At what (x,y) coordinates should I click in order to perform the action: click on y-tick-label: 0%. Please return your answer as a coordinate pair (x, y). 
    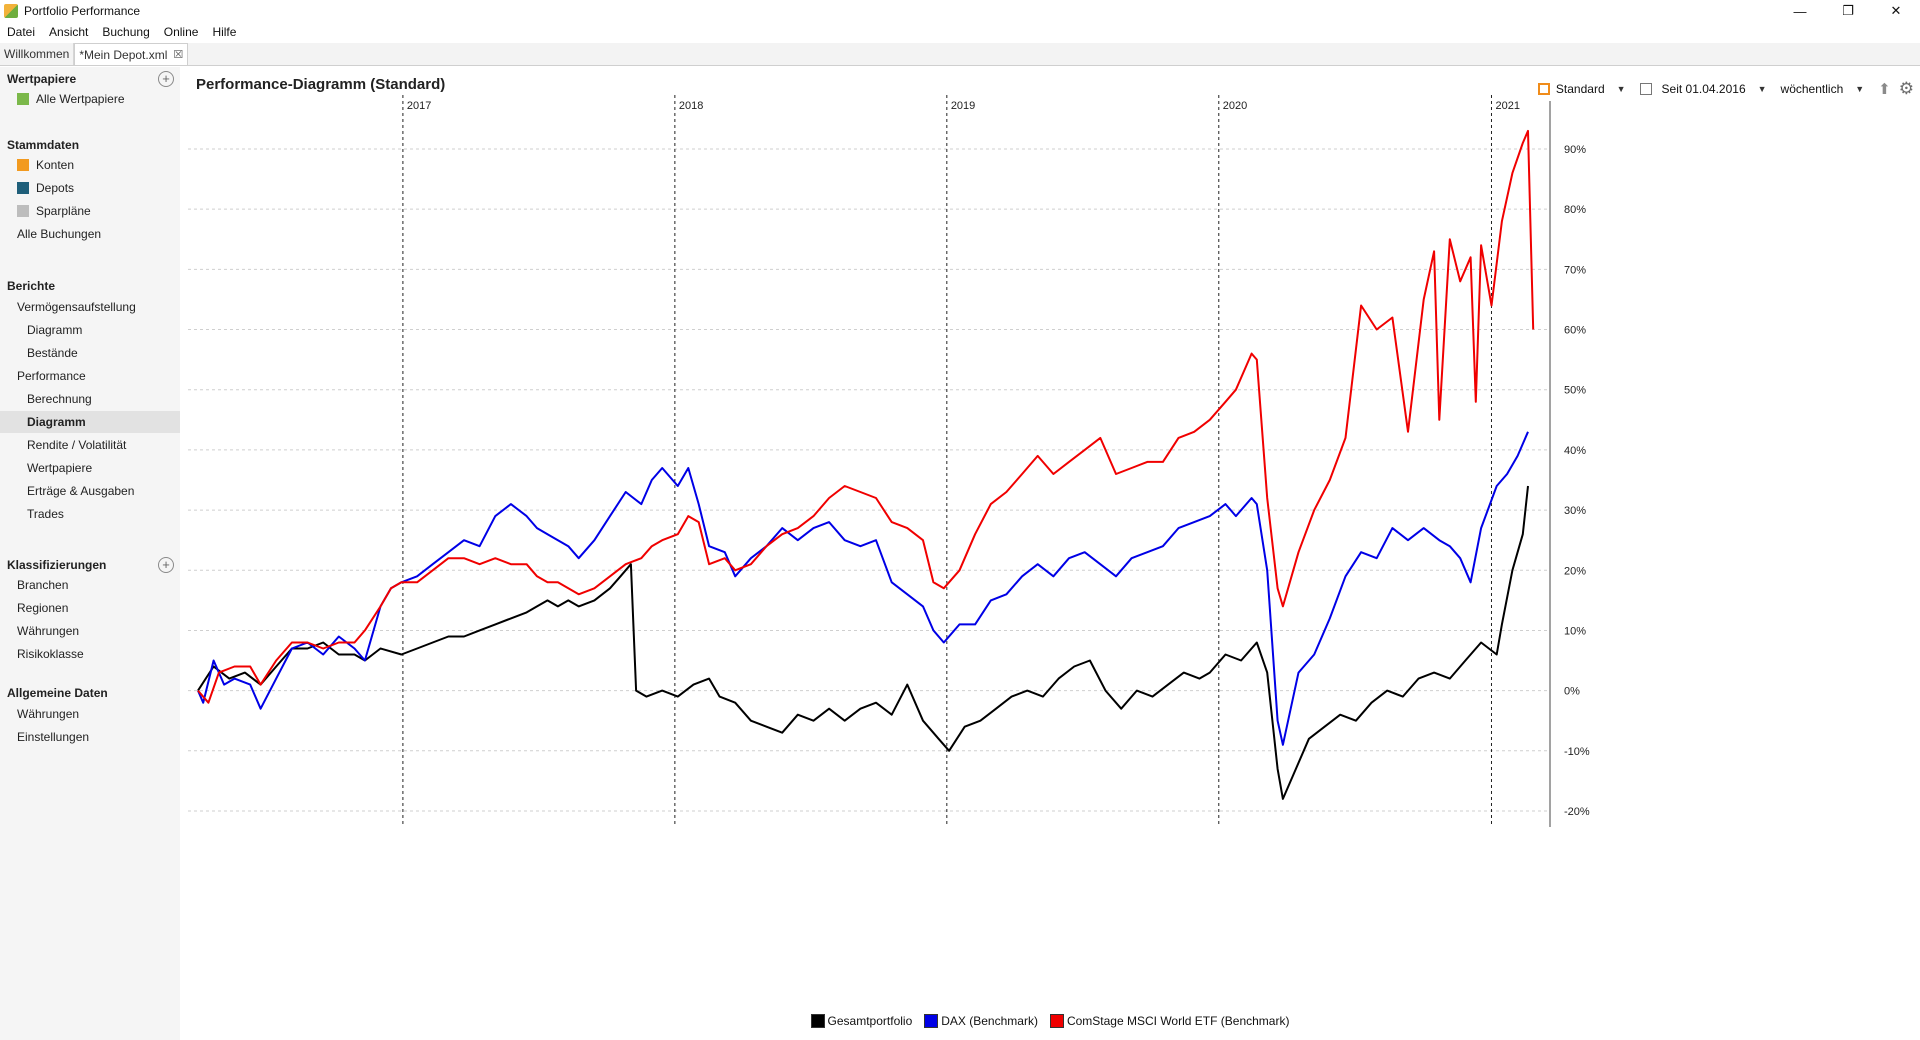
    Looking at the image, I should click on (1572, 692).